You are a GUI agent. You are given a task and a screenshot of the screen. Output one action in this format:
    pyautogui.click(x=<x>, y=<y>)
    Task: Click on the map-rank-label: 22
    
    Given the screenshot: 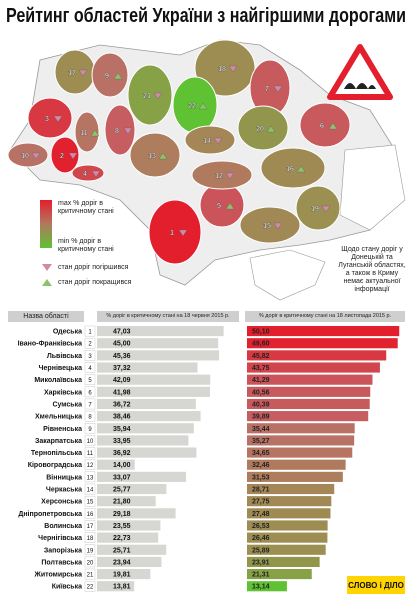 What is the action you would take?
    pyautogui.click(x=192, y=106)
    